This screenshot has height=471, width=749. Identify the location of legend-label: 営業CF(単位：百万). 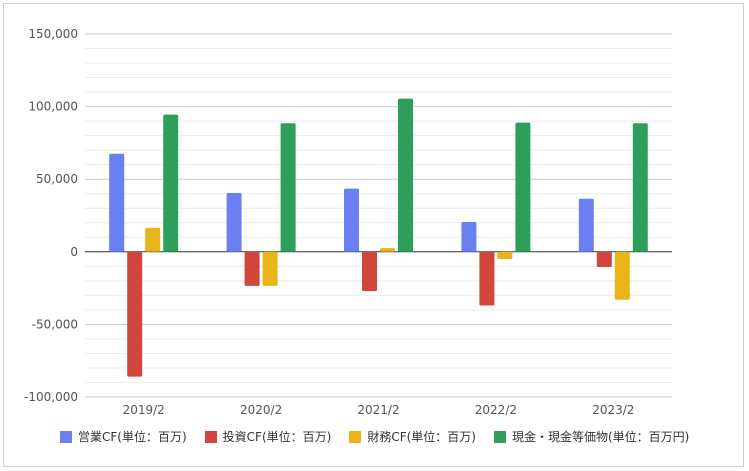
(132, 437).